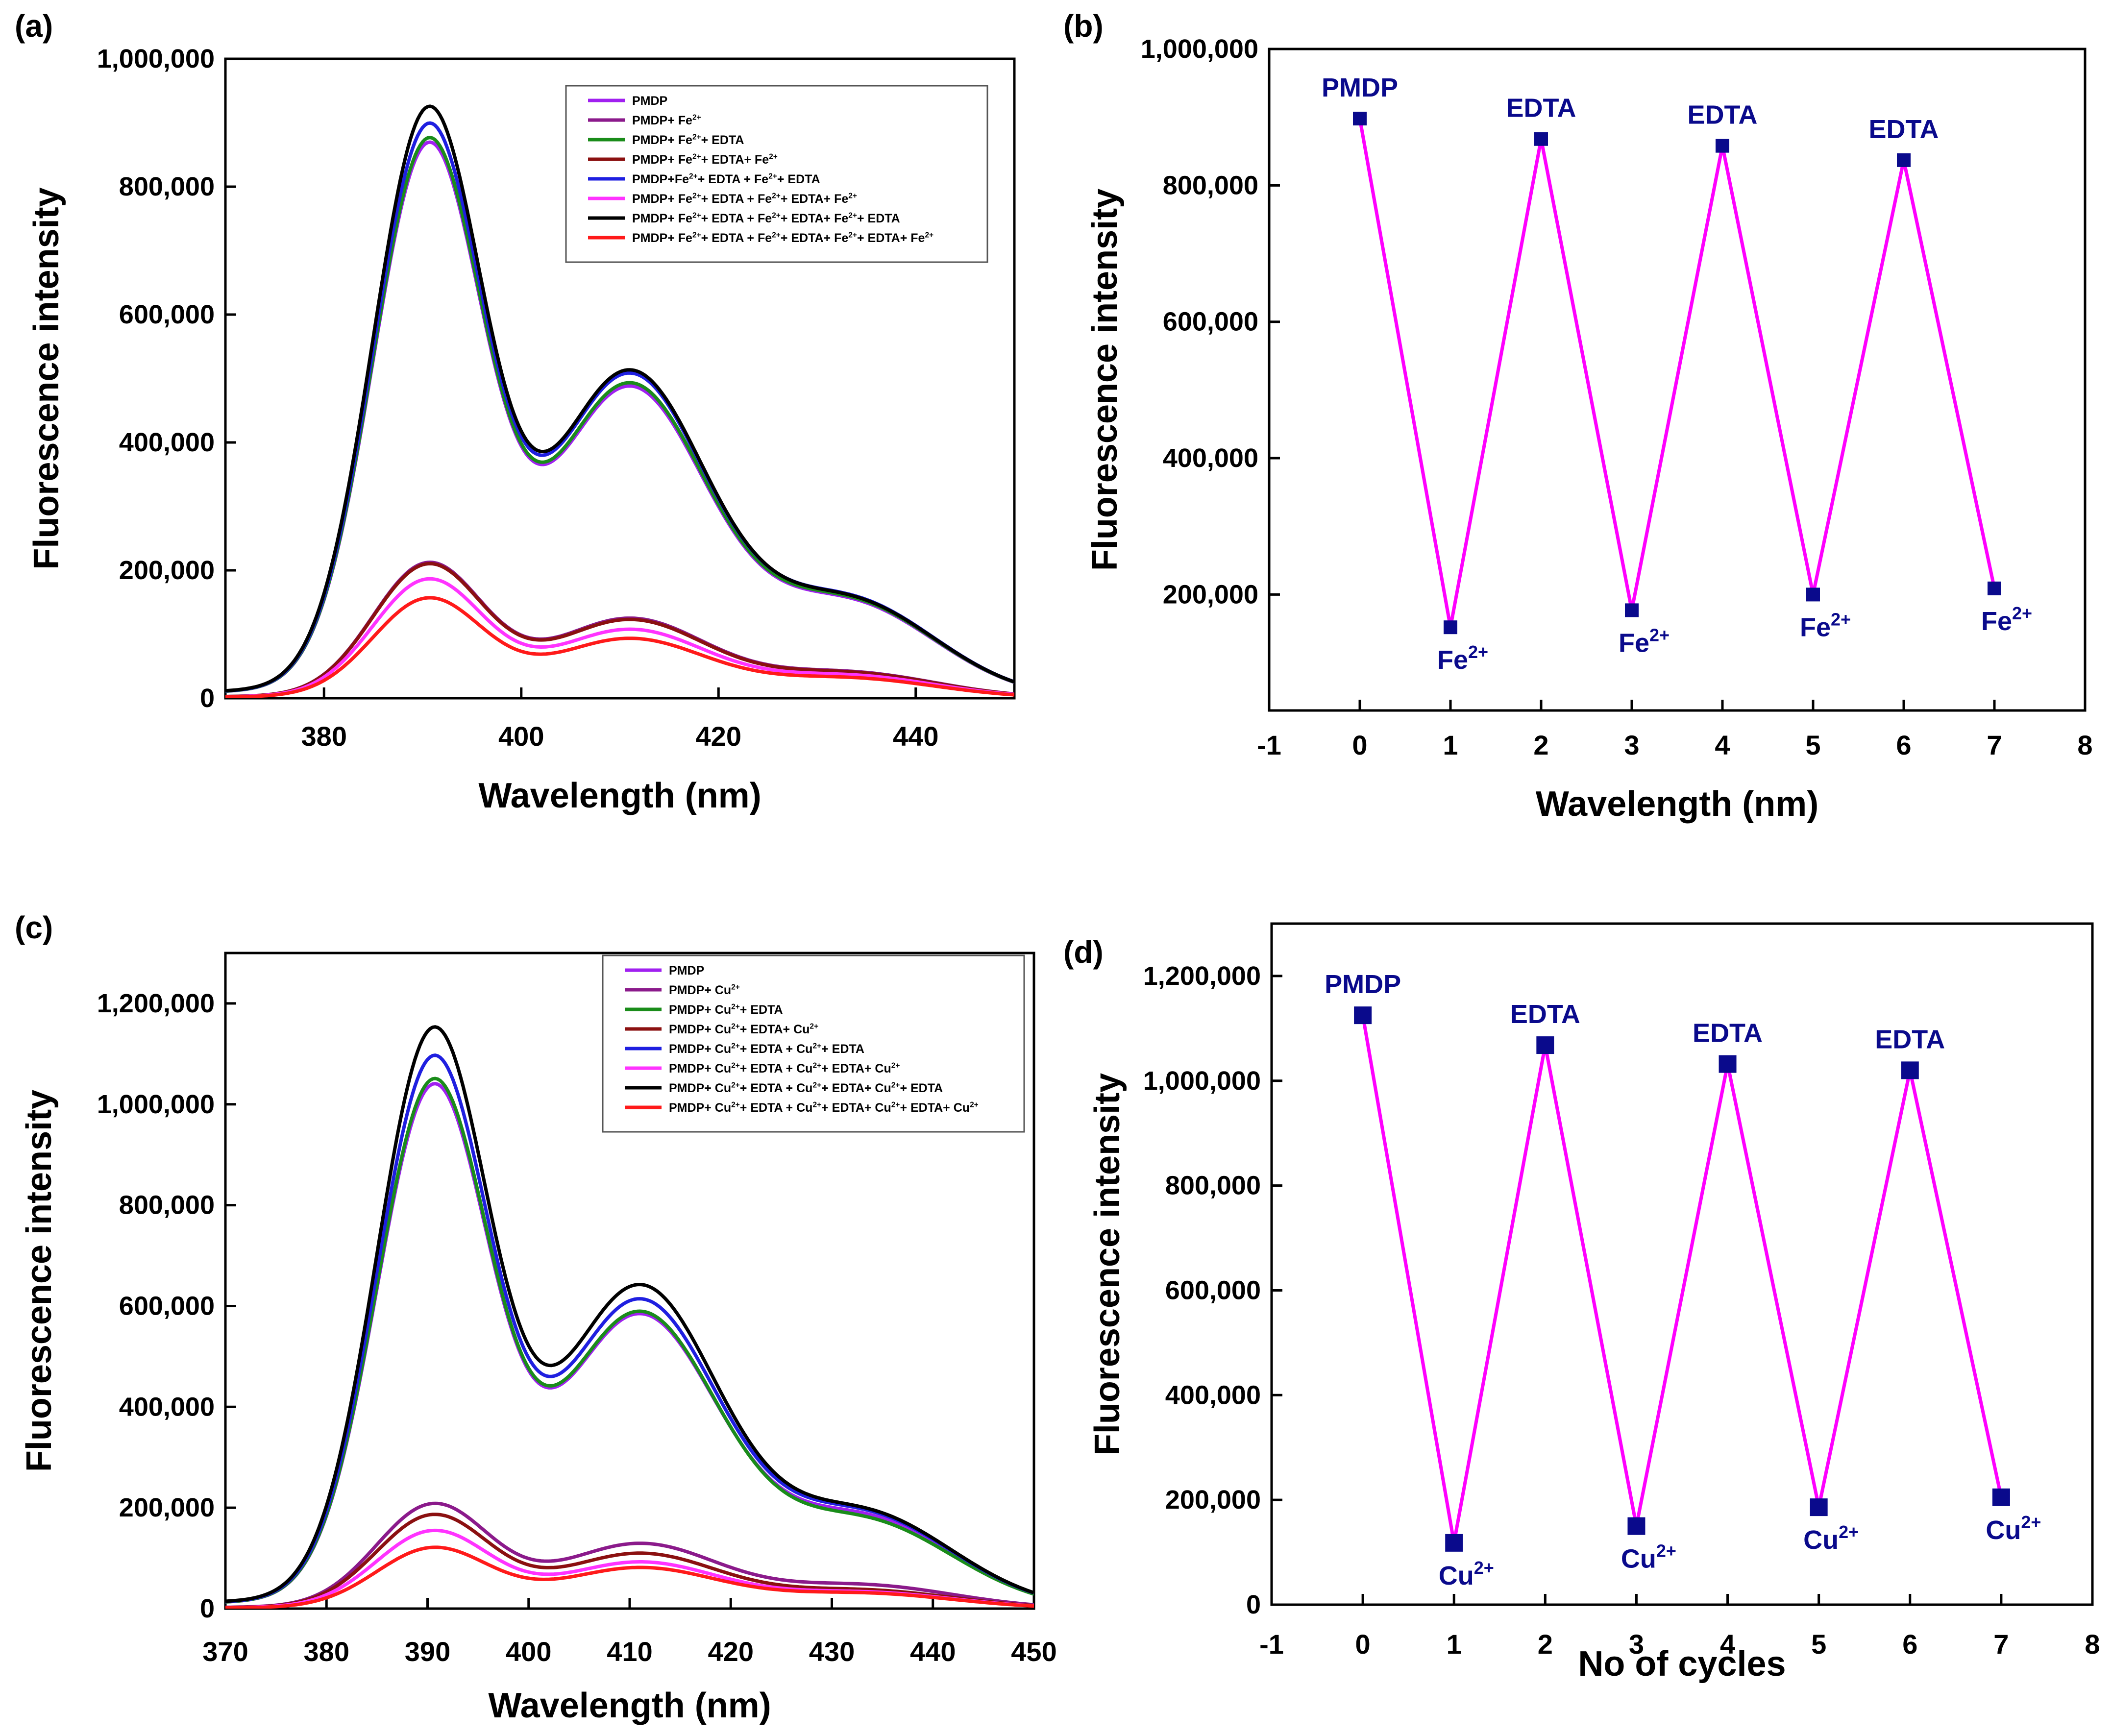 The height and width of the screenshot is (1736, 2112). What do you see at coordinates (1677, 373) in the screenshot?
I see `cycle-line` at bounding box center [1677, 373].